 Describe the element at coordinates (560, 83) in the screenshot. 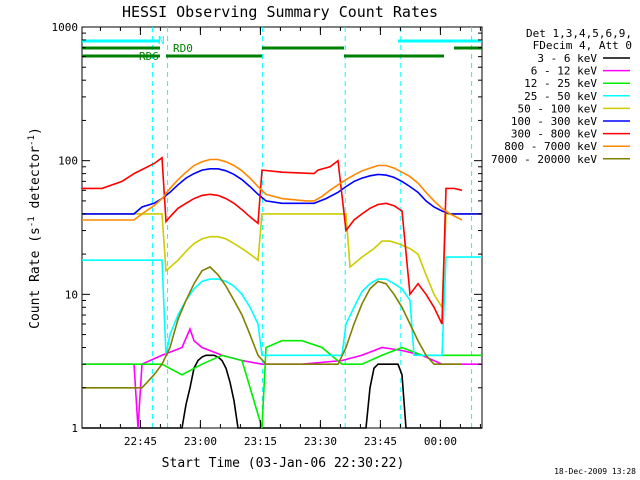

I see `legend-label-2: 12 - 25 keV` at that location.